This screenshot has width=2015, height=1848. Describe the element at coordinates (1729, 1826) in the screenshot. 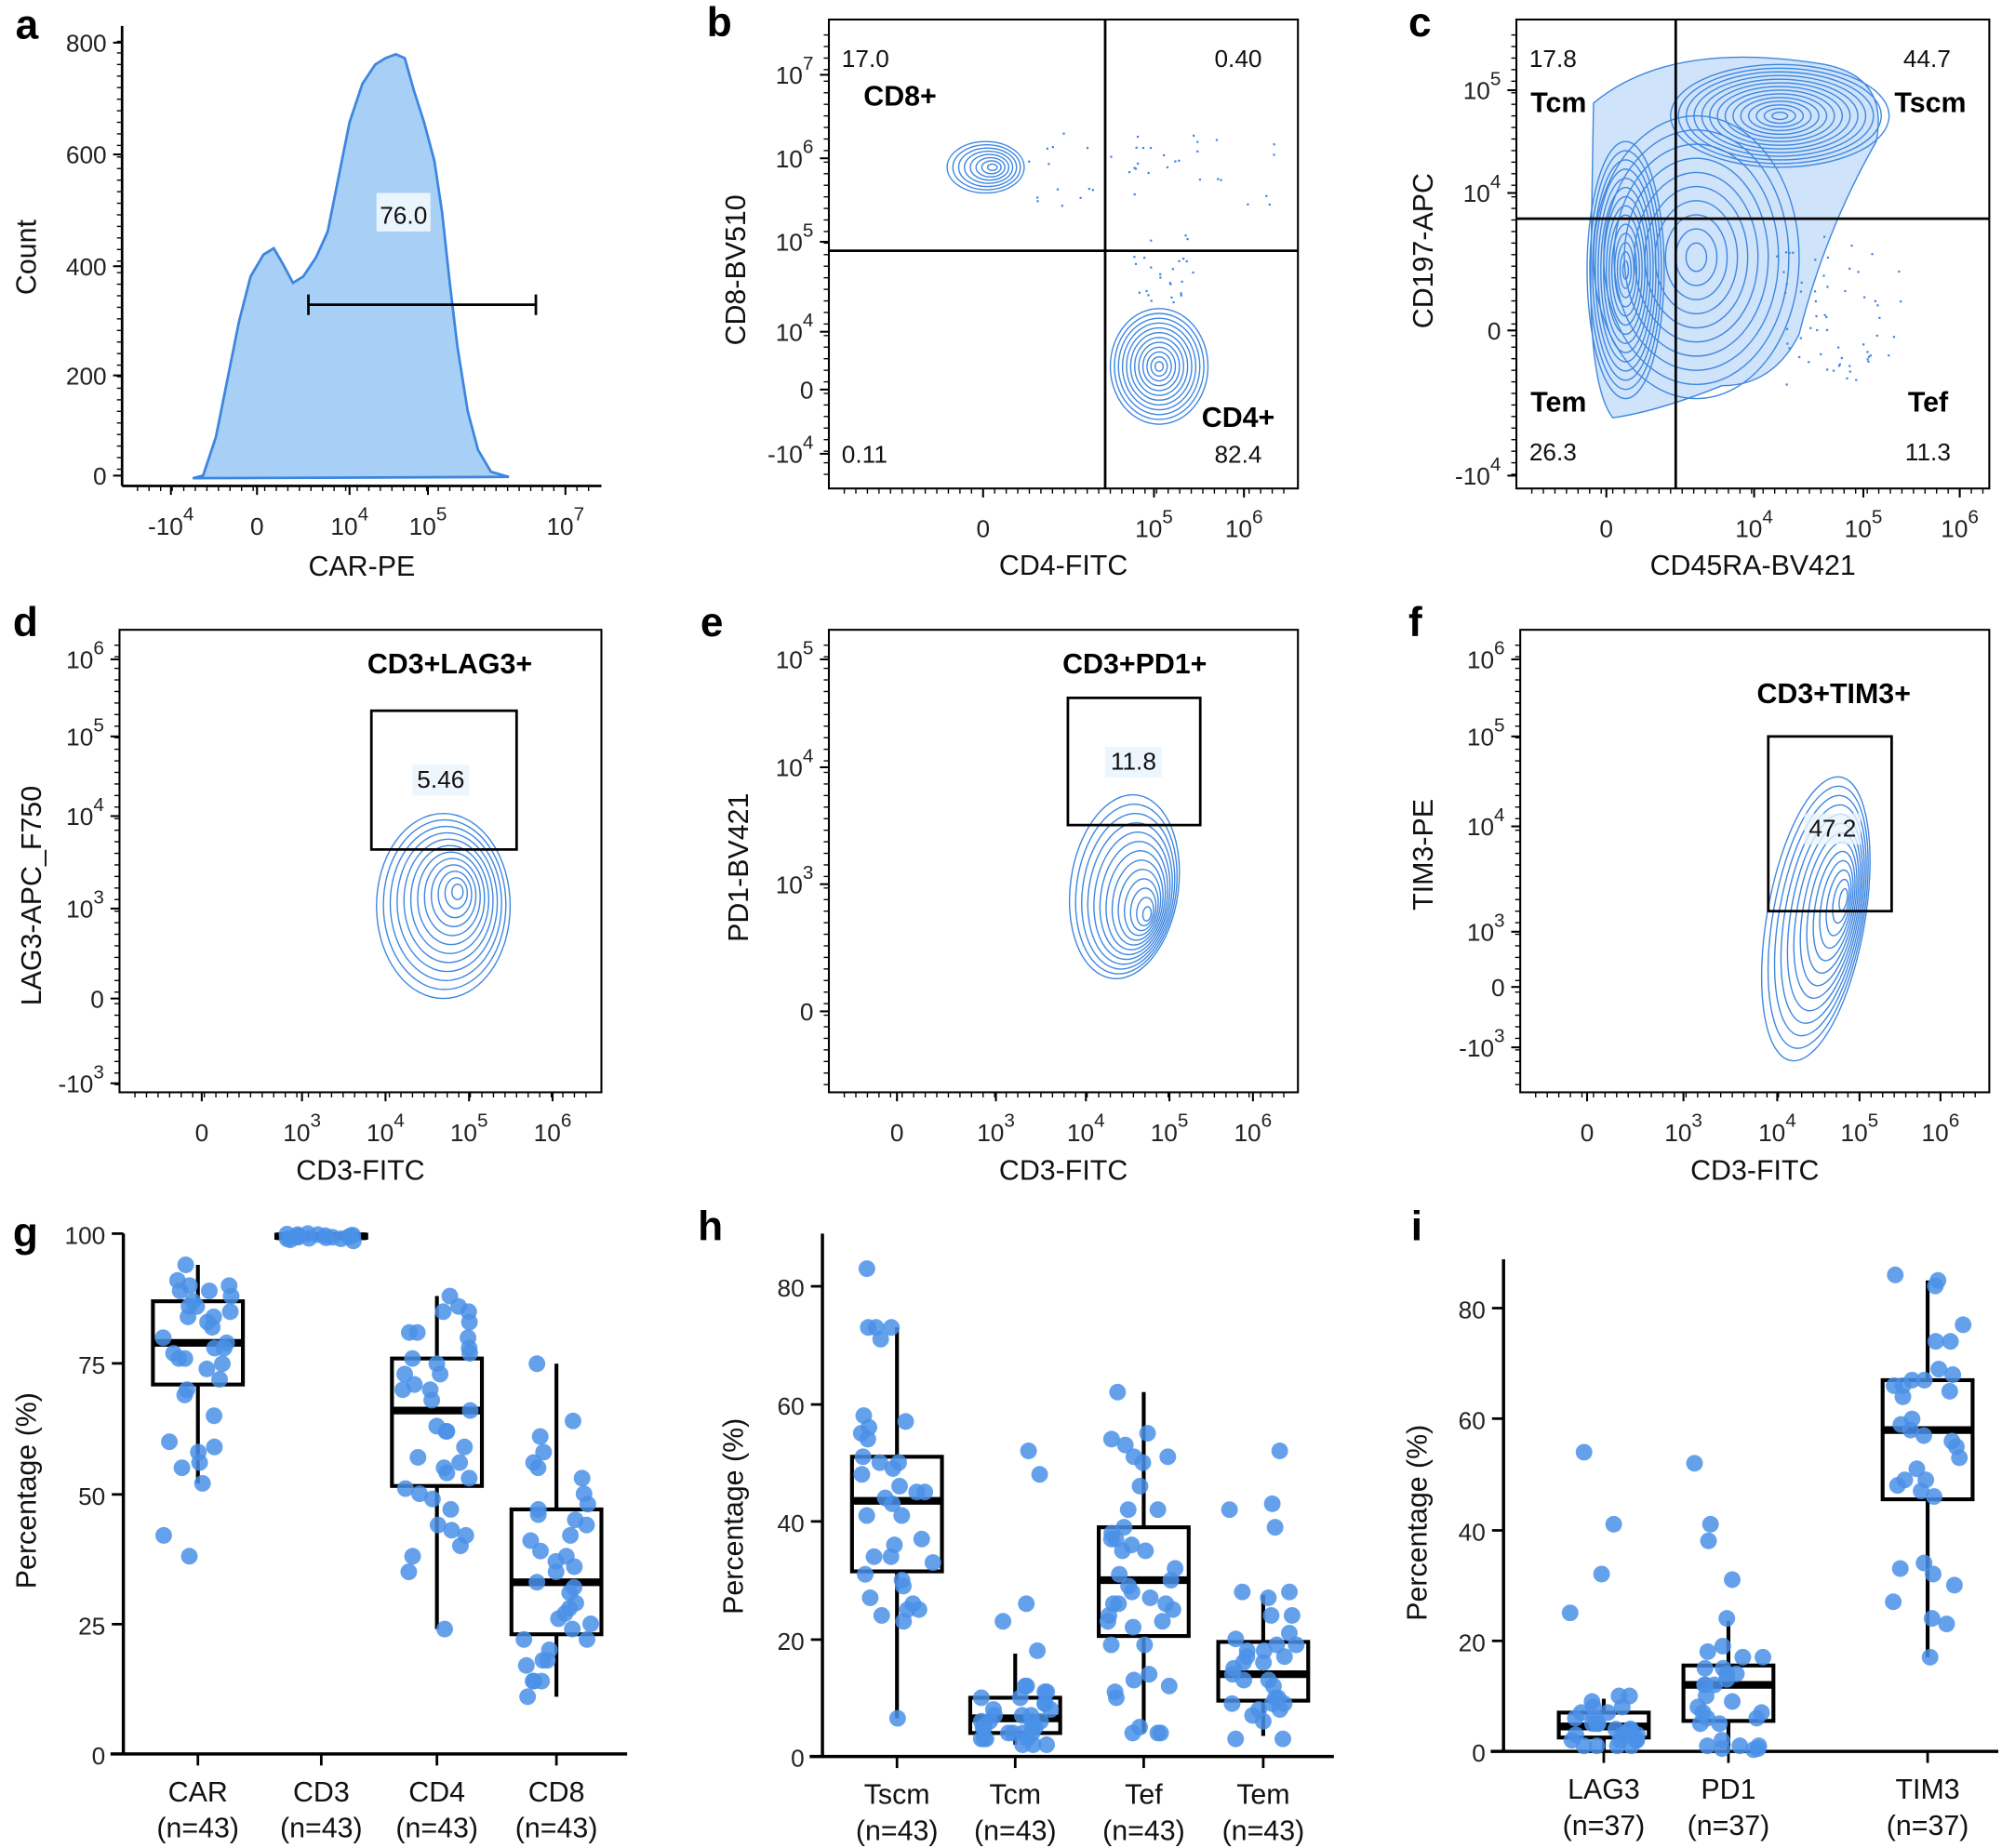

I see `group-count-label: (n=37)` at that location.